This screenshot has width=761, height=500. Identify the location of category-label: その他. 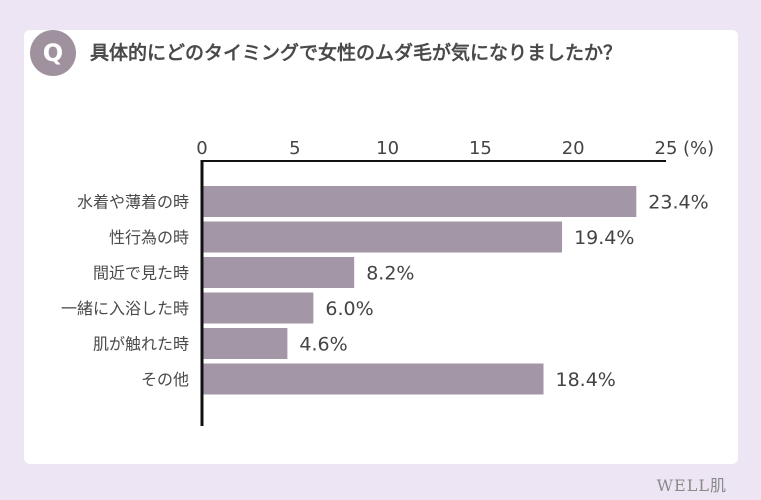
(165, 379).